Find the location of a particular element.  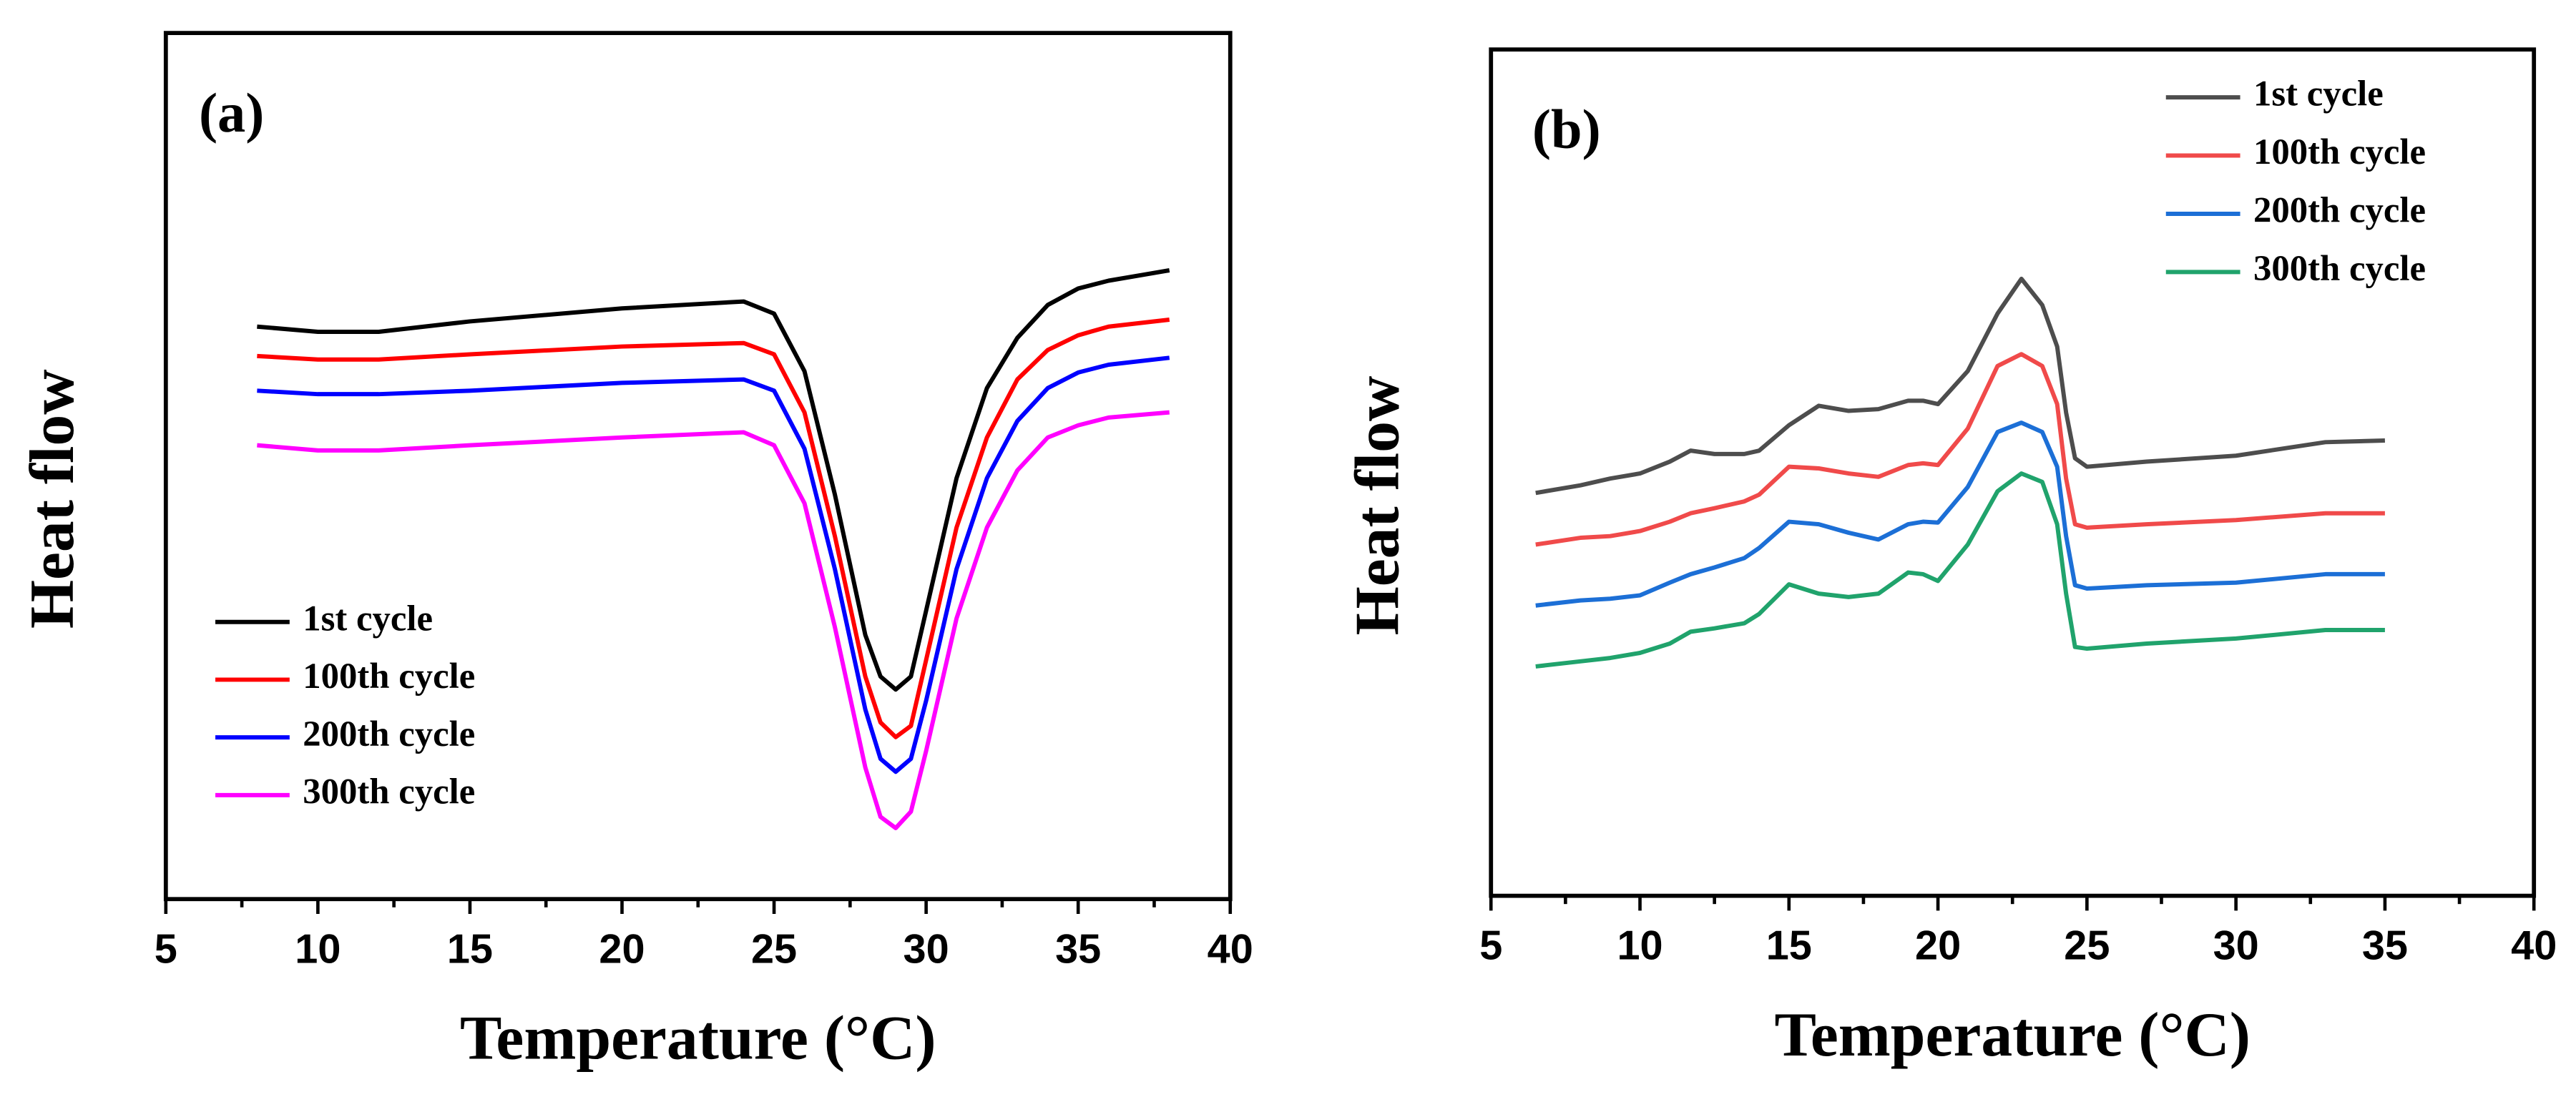

panel-label: (a) is located at coordinates (232, 113).